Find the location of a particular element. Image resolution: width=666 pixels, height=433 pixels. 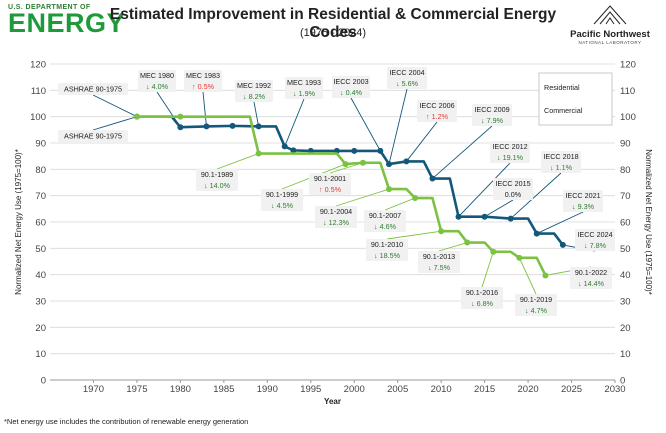

y-tick-label-right: 70 is located at coordinates (625, 196).